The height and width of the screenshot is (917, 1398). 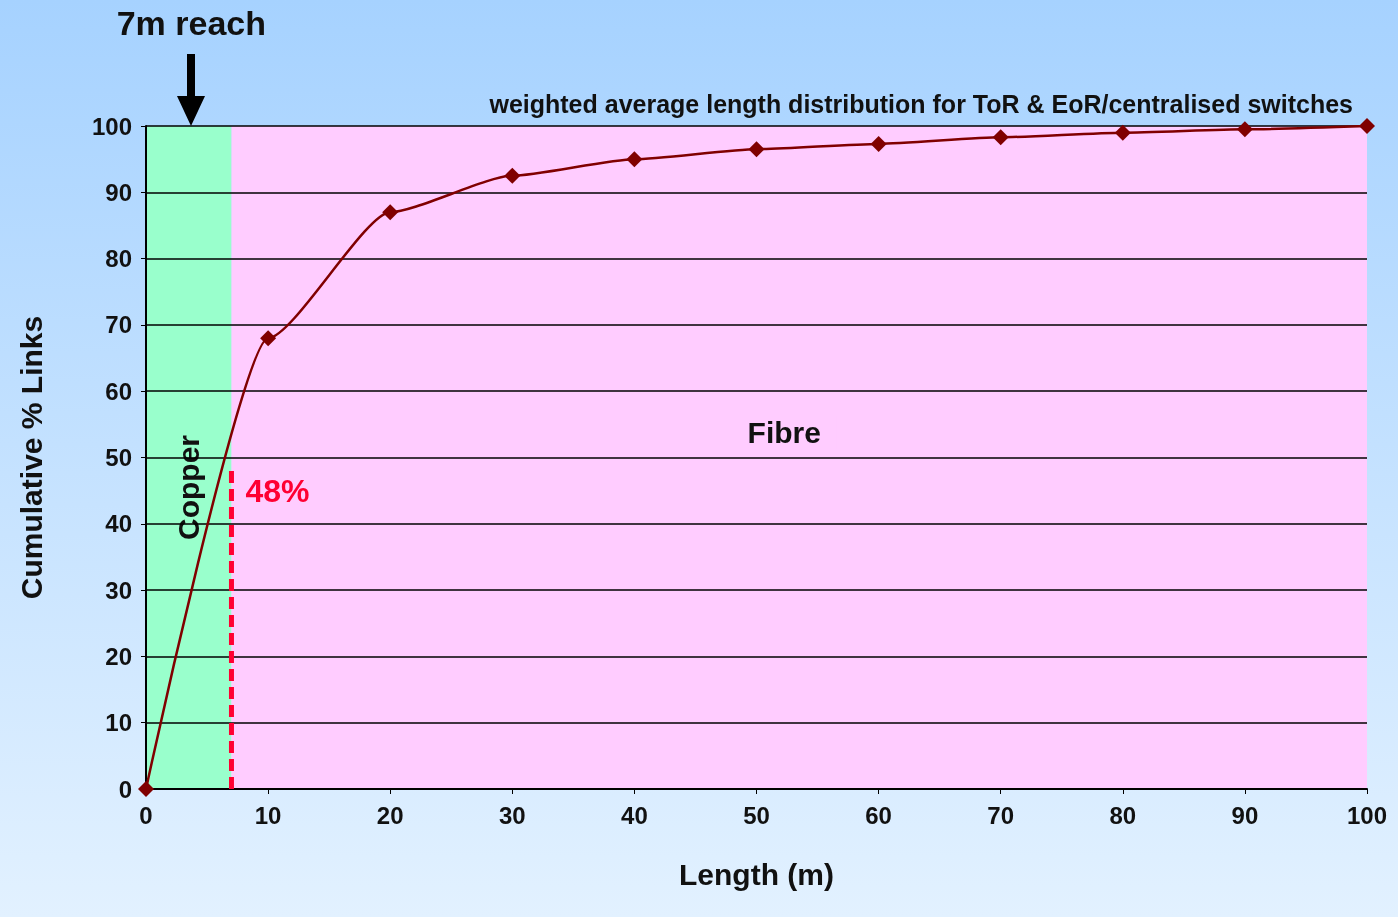 I want to click on x-tick-label: 20, so click(x=390, y=815).